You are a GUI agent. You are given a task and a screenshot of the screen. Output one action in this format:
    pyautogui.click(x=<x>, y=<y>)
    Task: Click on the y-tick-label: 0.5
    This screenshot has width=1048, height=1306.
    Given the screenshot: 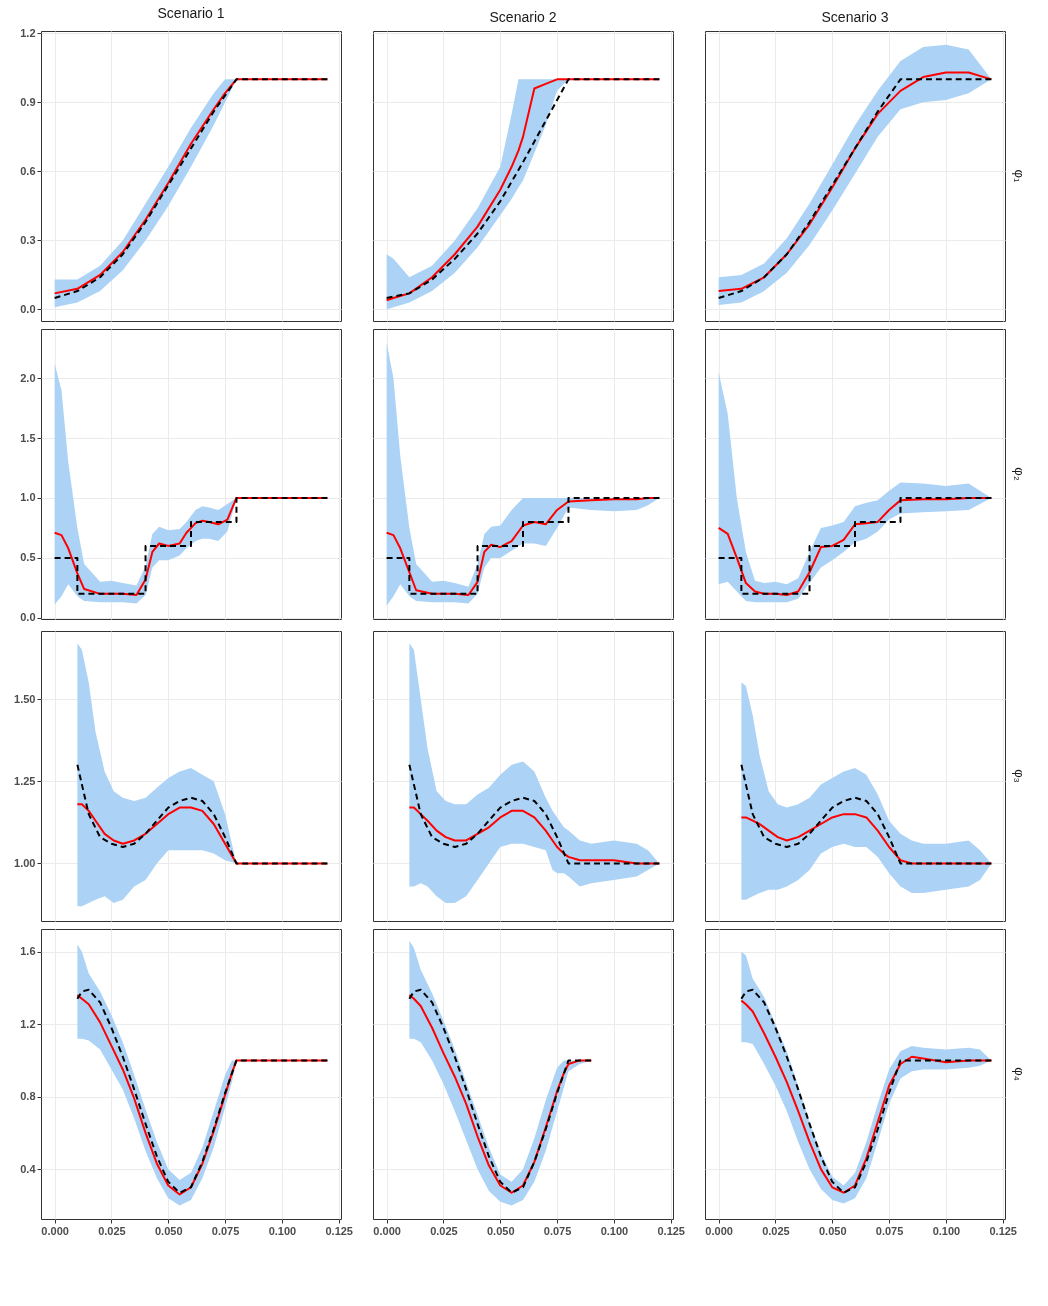 What is the action you would take?
    pyautogui.click(x=28, y=557)
    